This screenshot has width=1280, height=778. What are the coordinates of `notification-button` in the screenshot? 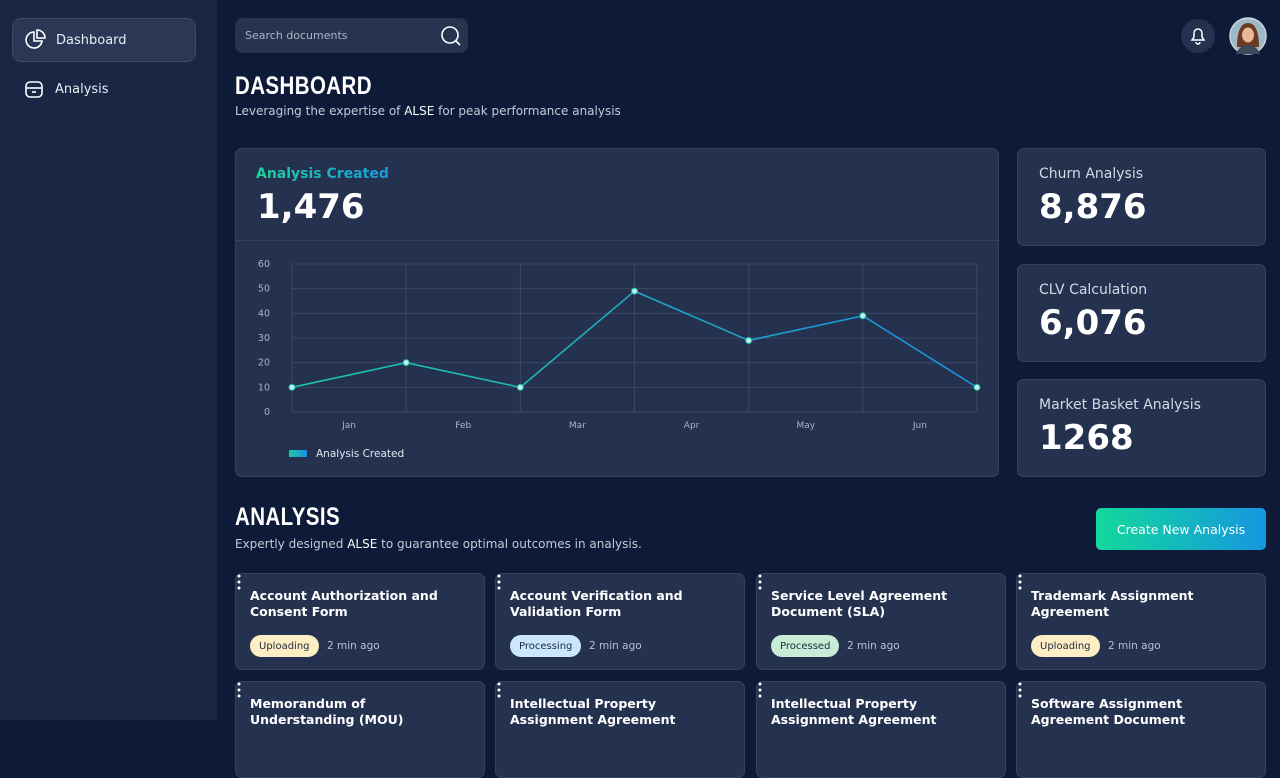 It's located at (1198, 36).